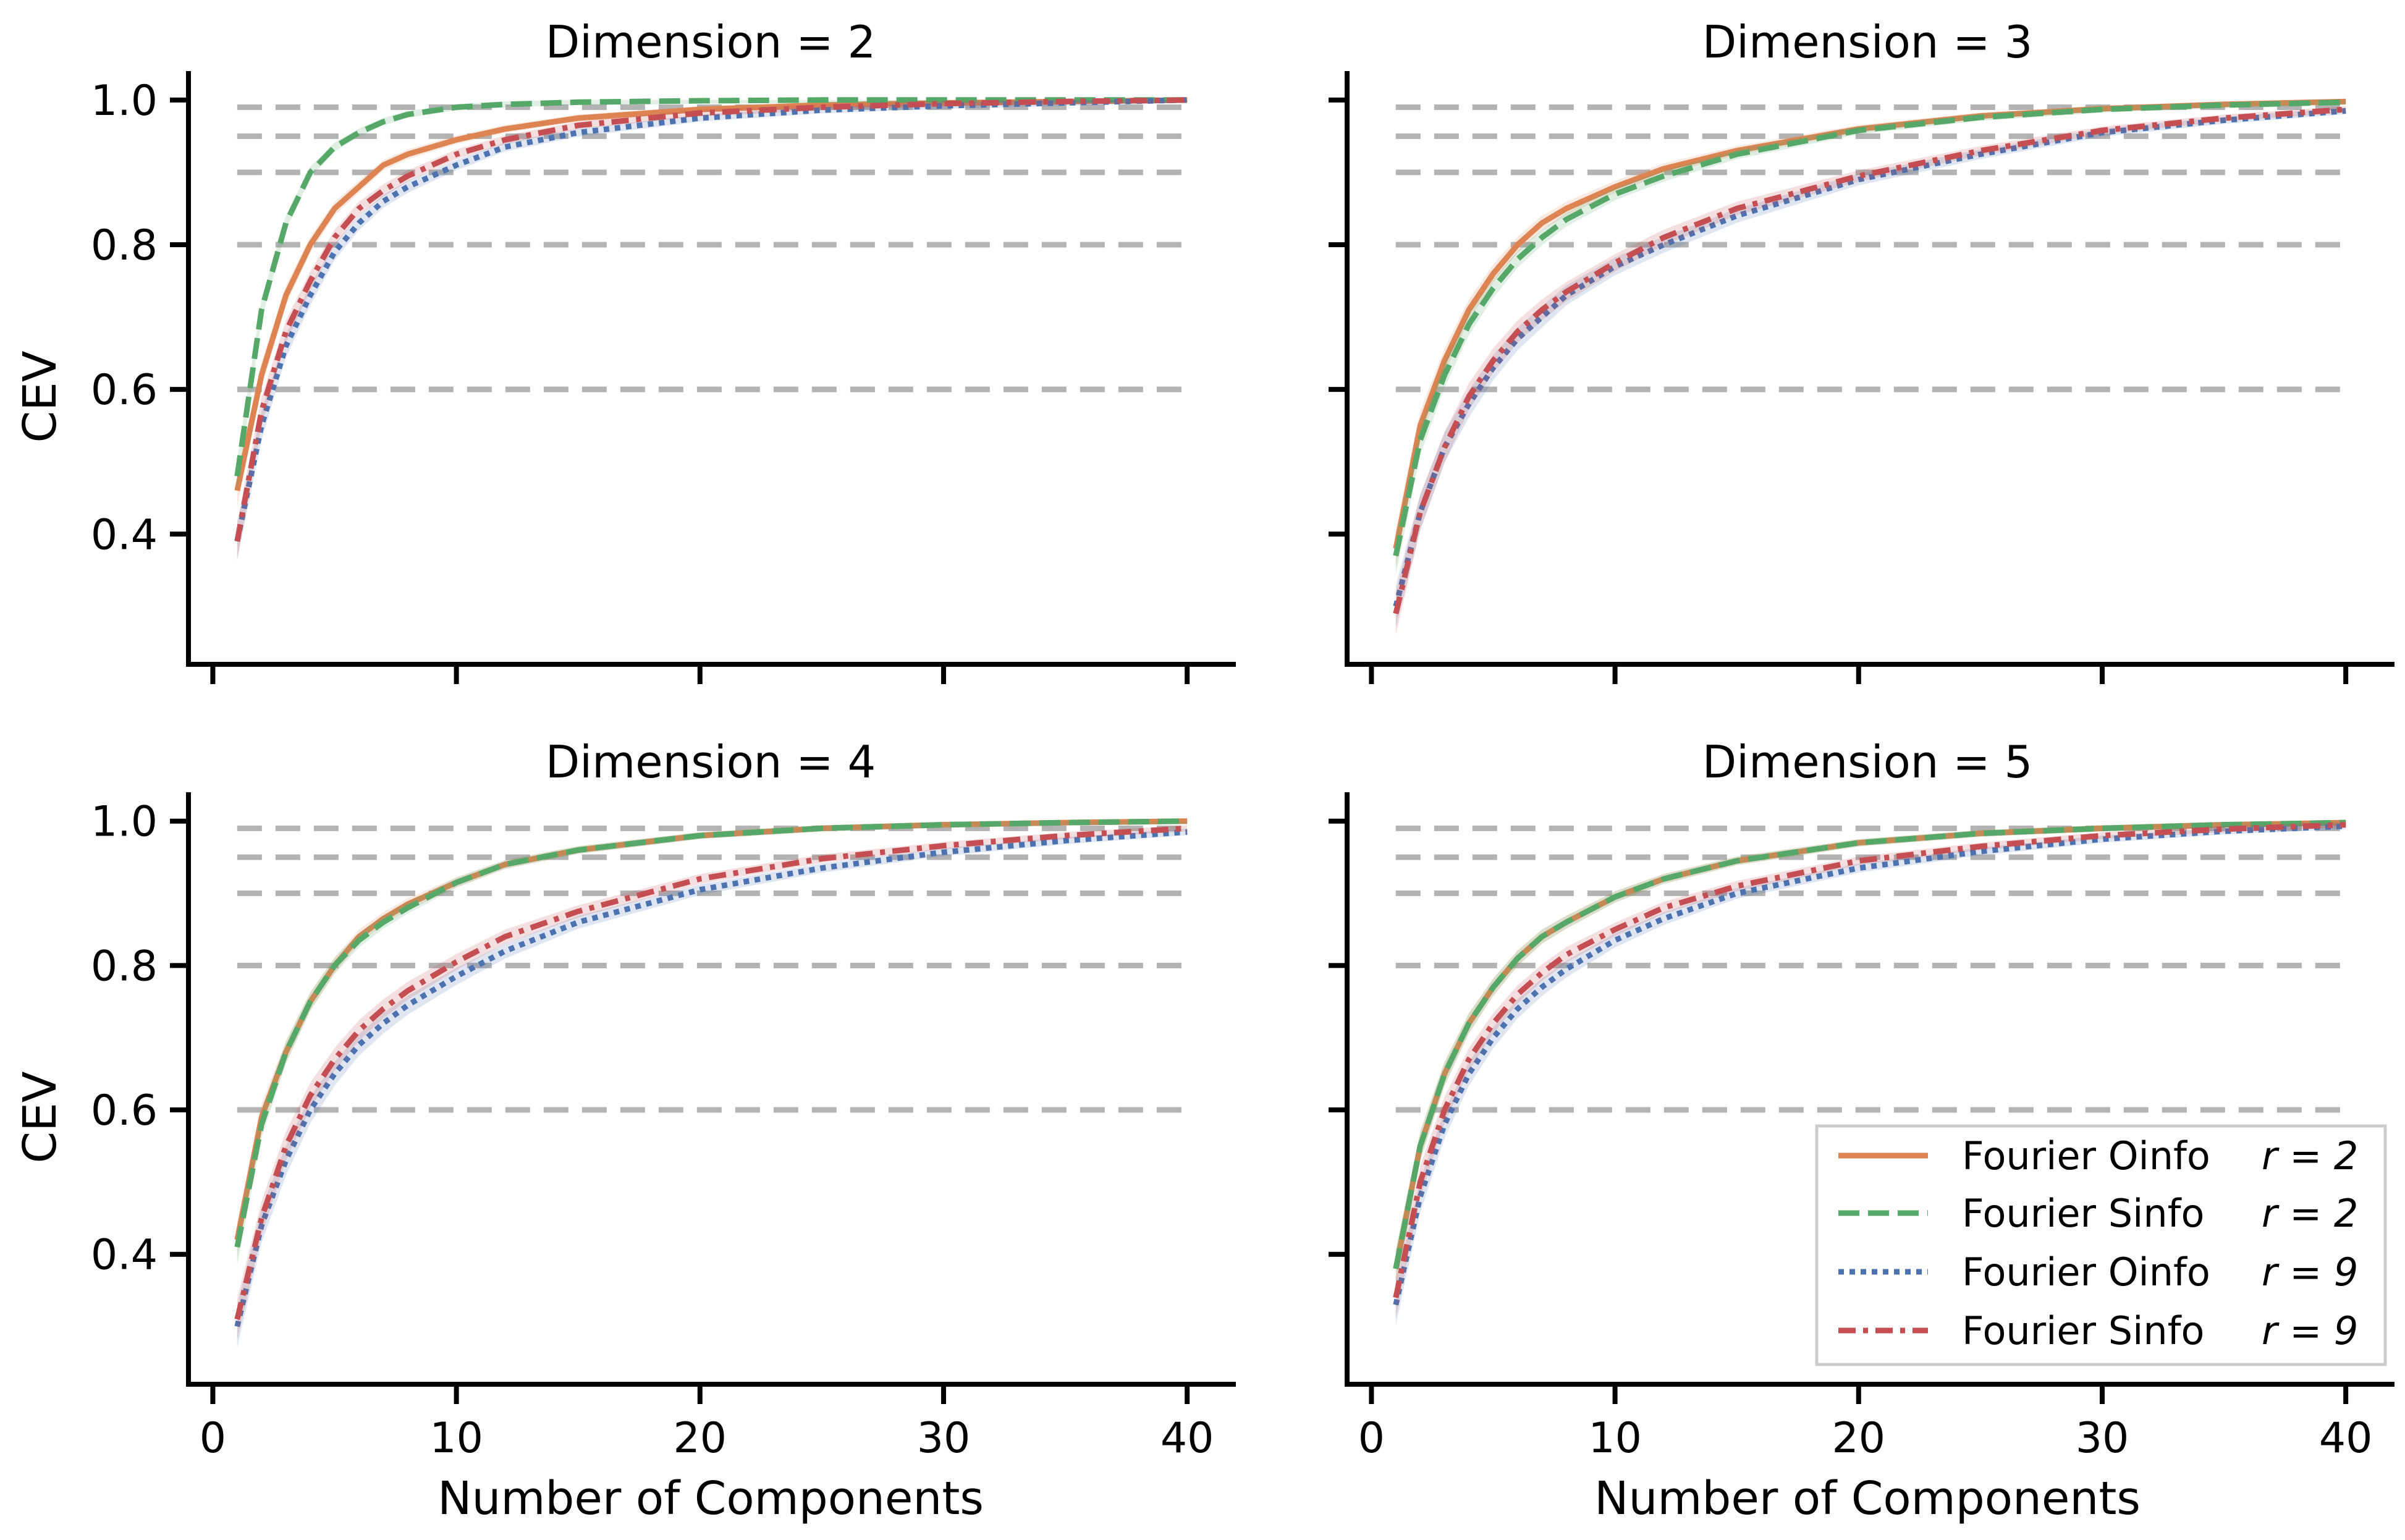 The width and height of the screenshot is (2405, 1540). Describe the element at coordinates (711, 42) in the screenshot. I see `panel-title: Dimension = 2` at that location.